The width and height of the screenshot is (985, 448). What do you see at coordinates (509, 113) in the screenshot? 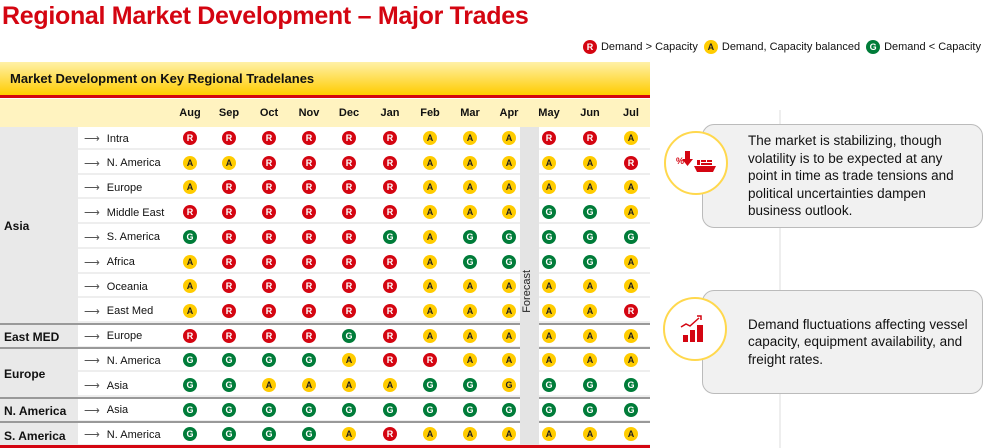
I see `month-apr: Apr` at bounding box center [509, 113].